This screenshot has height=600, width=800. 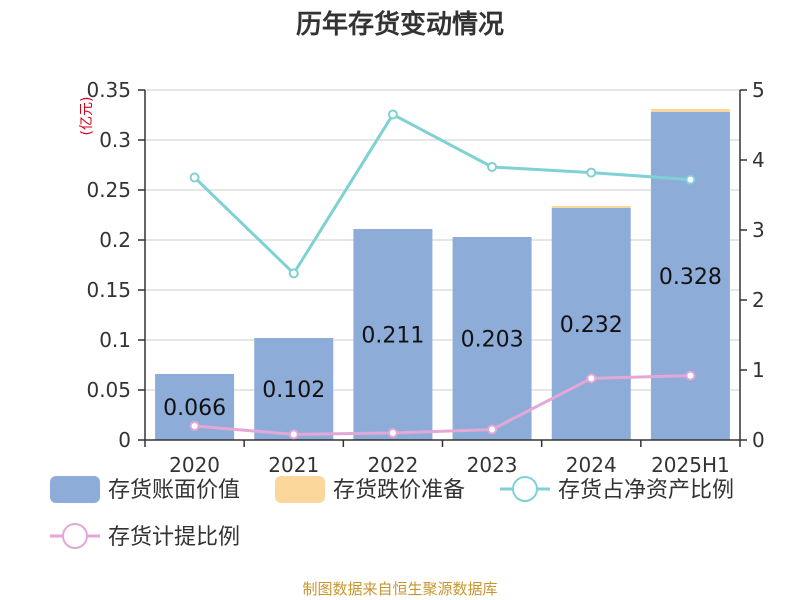 I want to click on legend-label: 存货占净资产比例, so click(x=646, y=490).